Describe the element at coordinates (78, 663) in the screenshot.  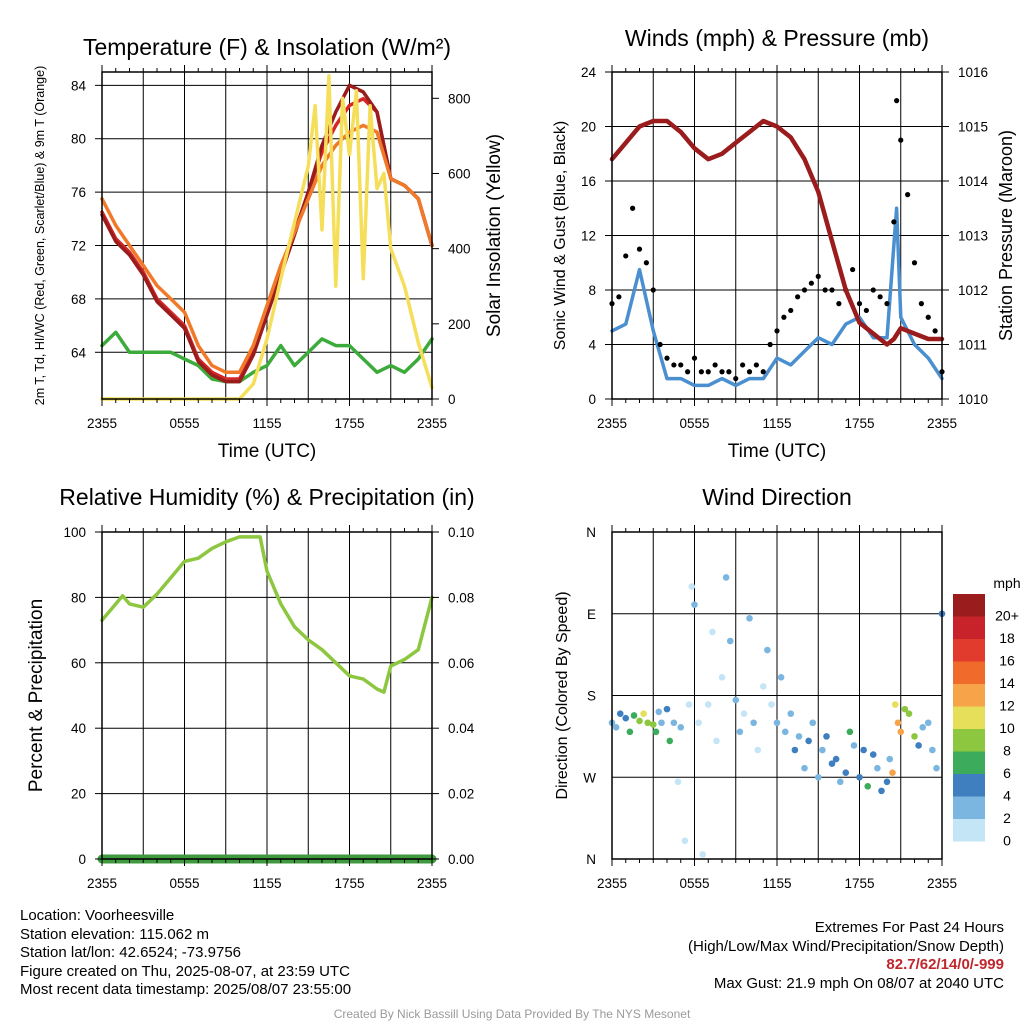
I see `y-tick-label: 60` at that location.